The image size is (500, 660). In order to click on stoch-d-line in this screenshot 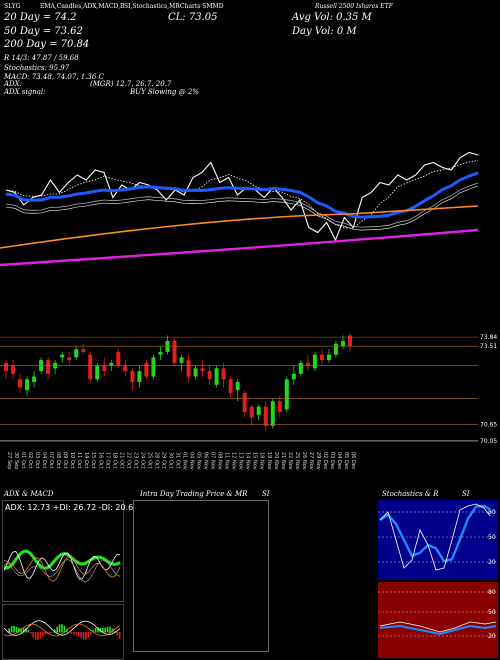, I will do `click(435, 533)`.